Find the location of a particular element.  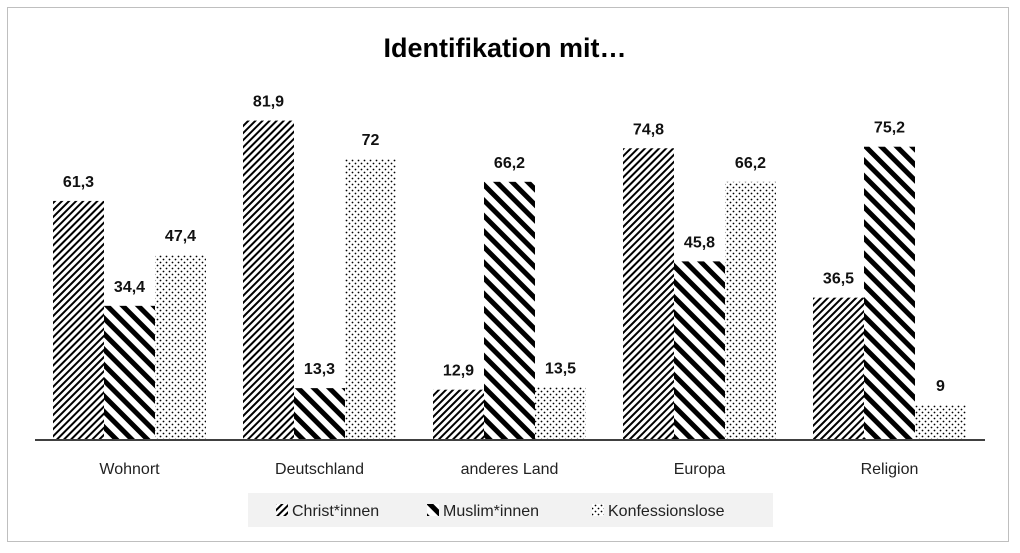

bar-christ-innen-religion is located at coordinates (838, 368).